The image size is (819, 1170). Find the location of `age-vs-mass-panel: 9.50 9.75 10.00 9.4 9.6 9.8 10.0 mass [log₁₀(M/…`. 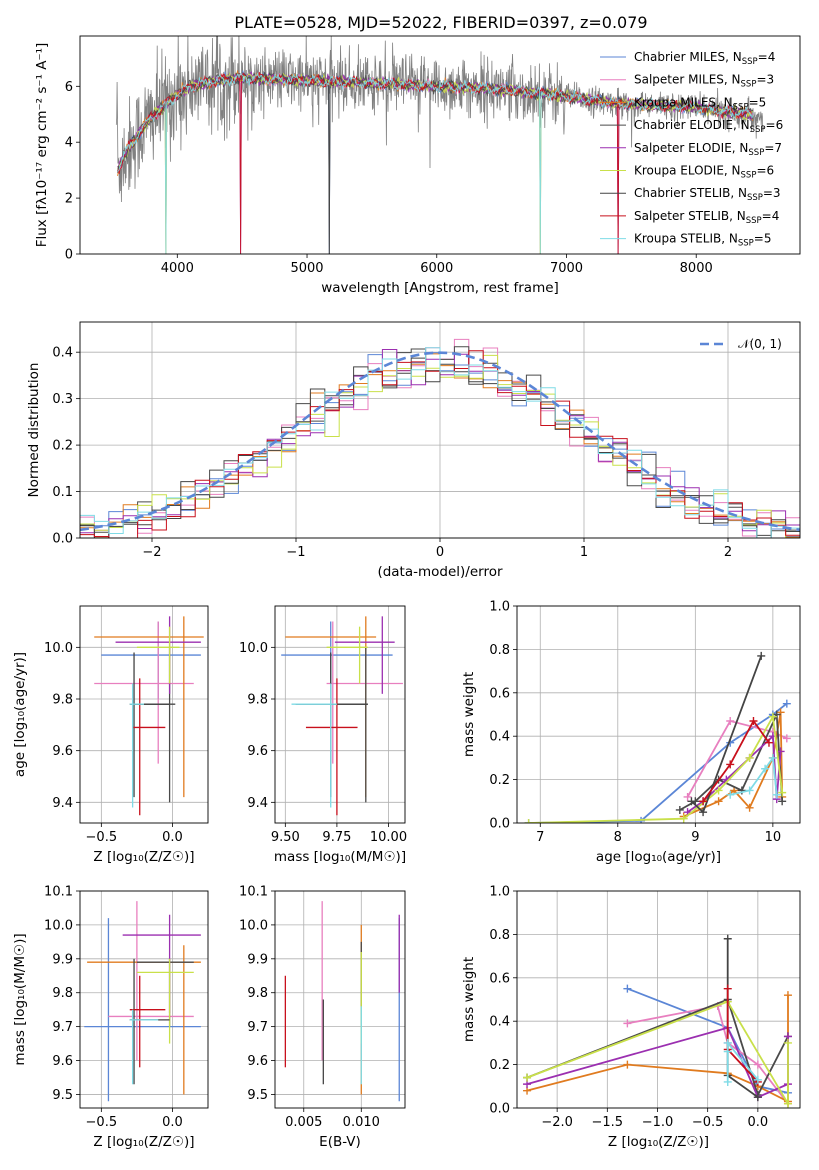

age-vs-mass-panel: 9.50 9.75 10.00 9.4 9.6 9.8 10.0 mass [log₁₀(M/… is located at coordinates (323, 735).